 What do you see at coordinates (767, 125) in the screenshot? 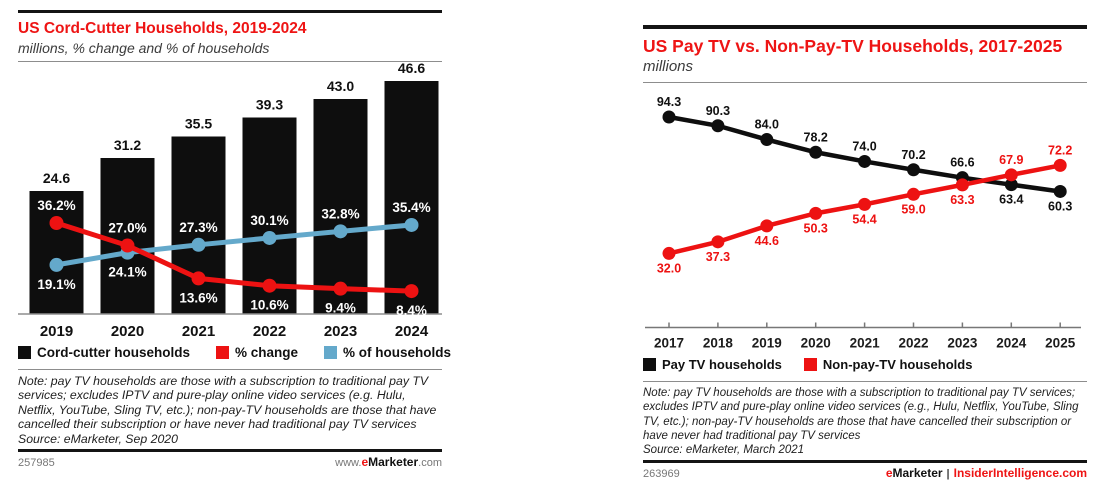
I see `pay-tv-households-value-label: 84.0` at bounding box center [767, 125].